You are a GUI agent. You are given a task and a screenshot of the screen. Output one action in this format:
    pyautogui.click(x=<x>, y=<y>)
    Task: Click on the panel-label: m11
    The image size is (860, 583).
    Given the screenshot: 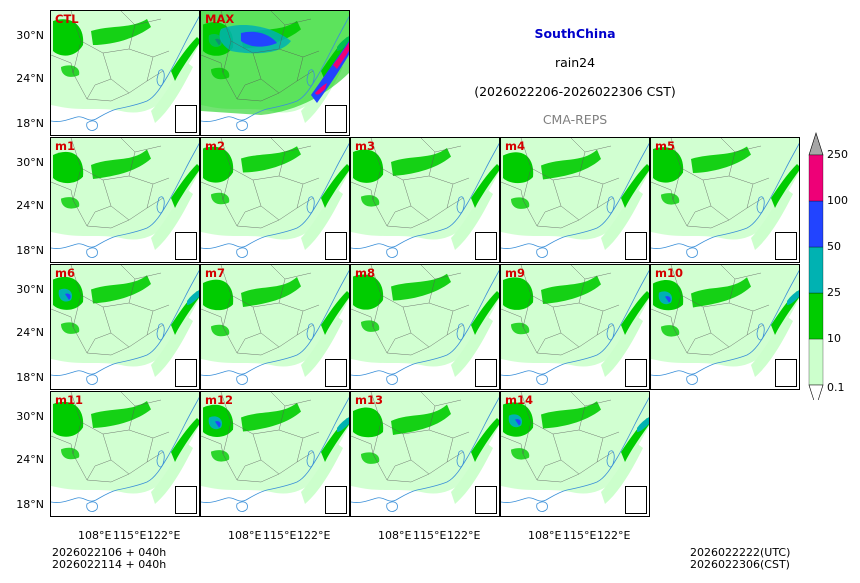 What is the action you would take?
    pyautogui.click(x=69, y=400)
    